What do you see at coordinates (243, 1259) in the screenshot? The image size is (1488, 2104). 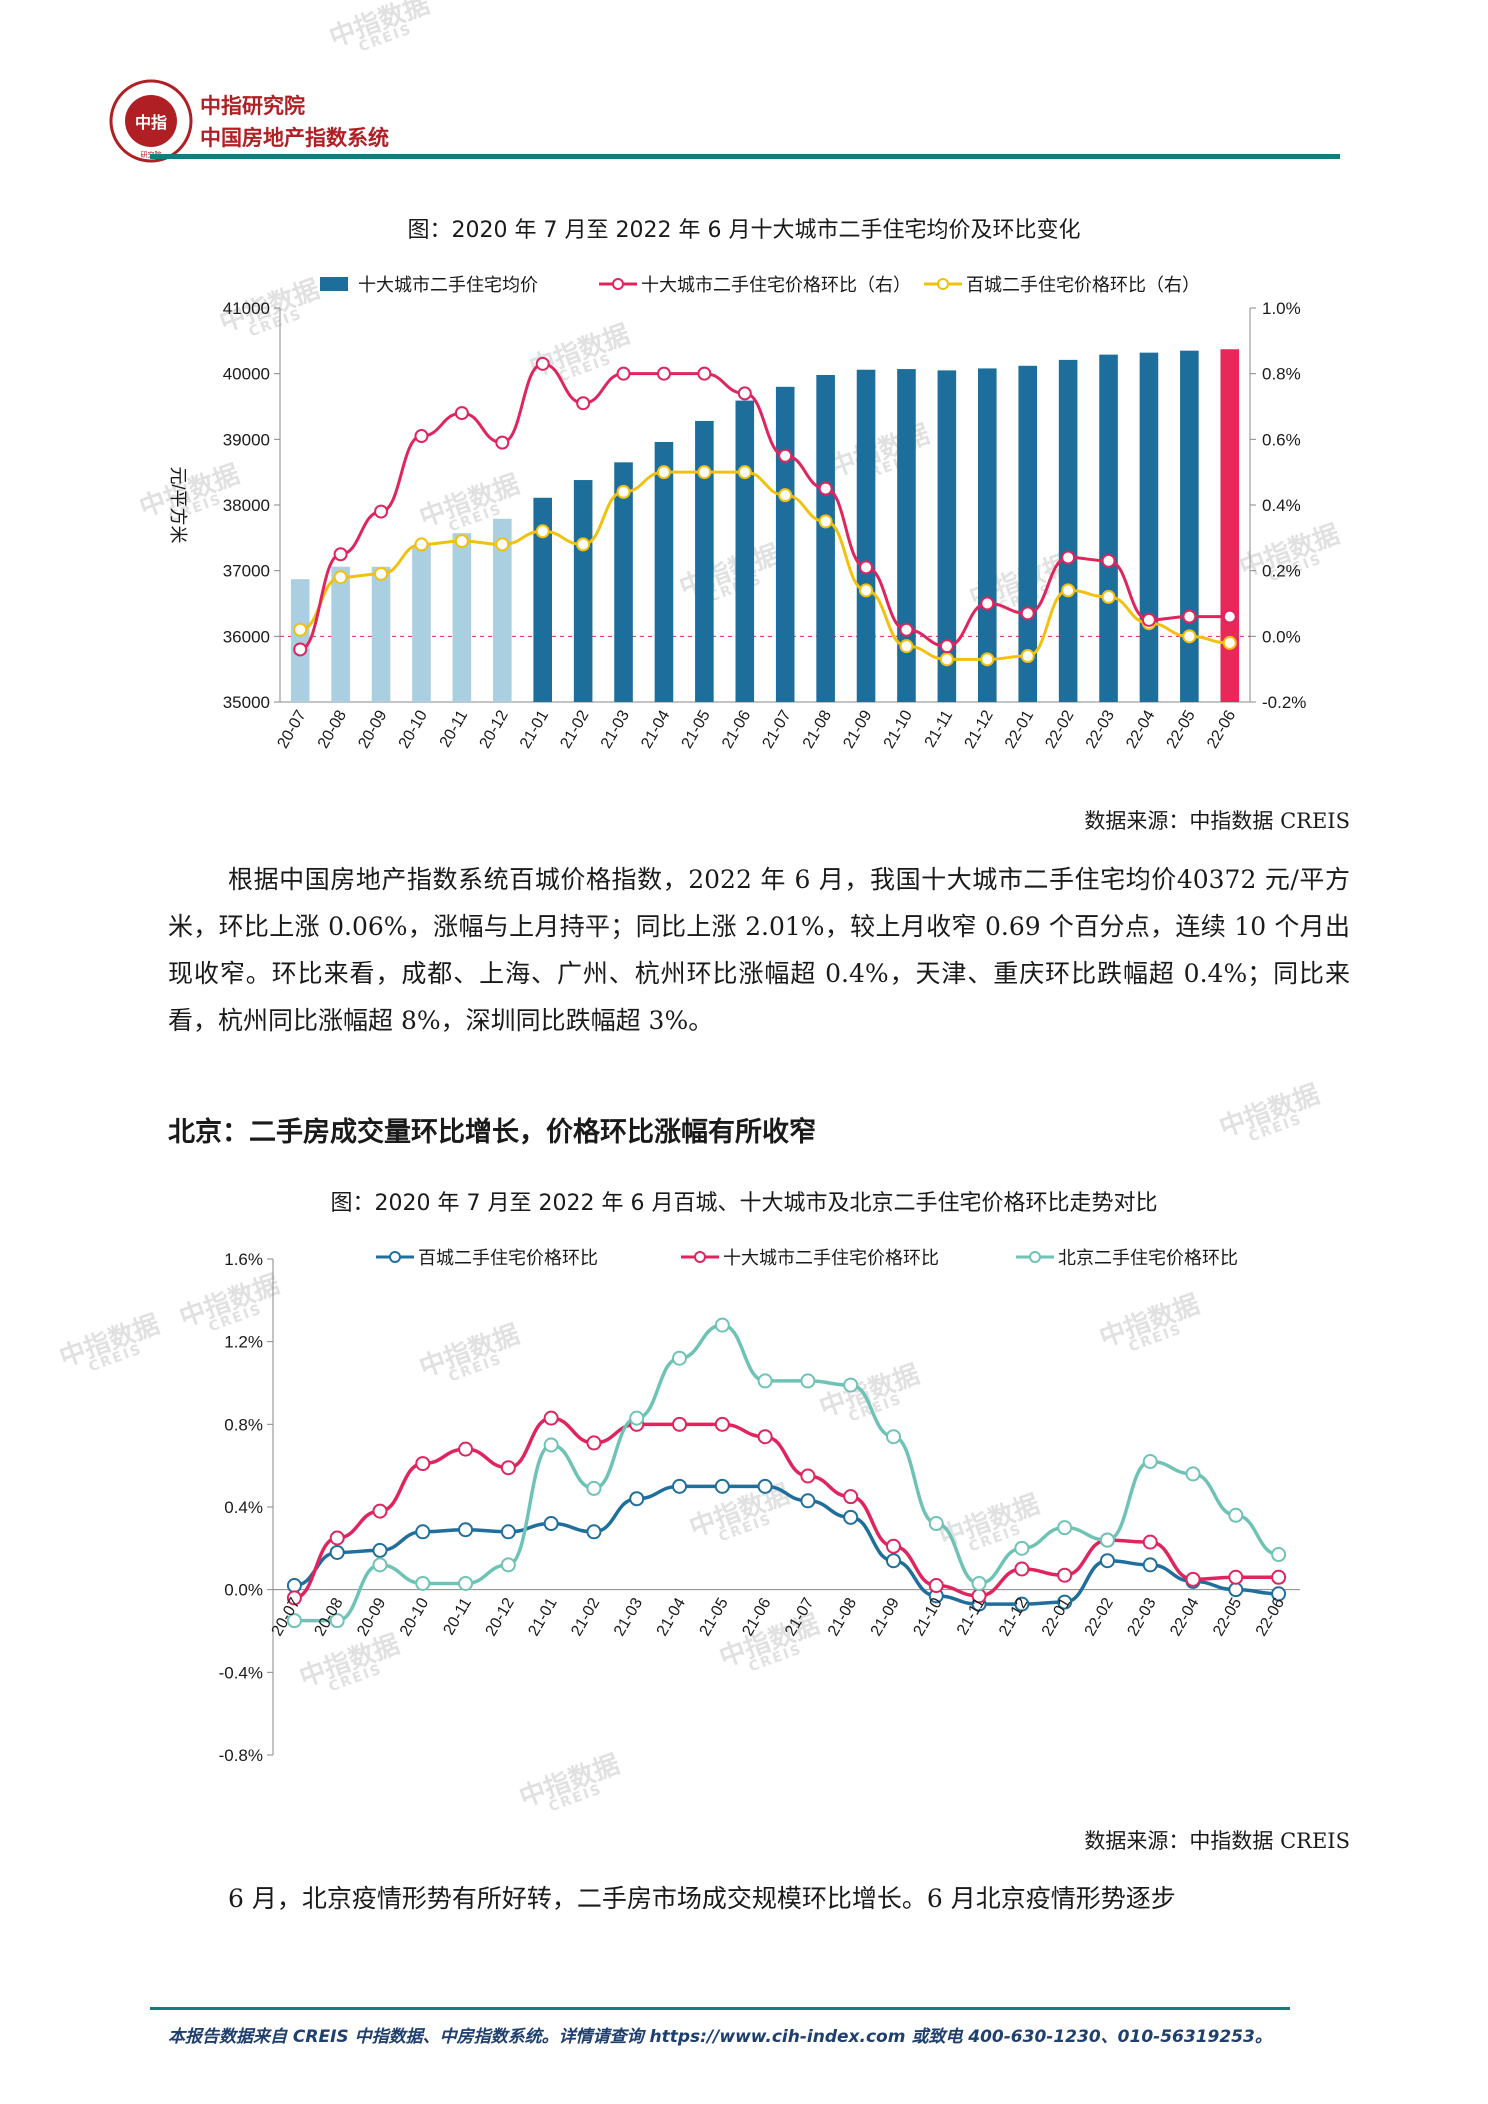 I see `y-tick-label: 1.6%` at bounding box center [243, 1259].